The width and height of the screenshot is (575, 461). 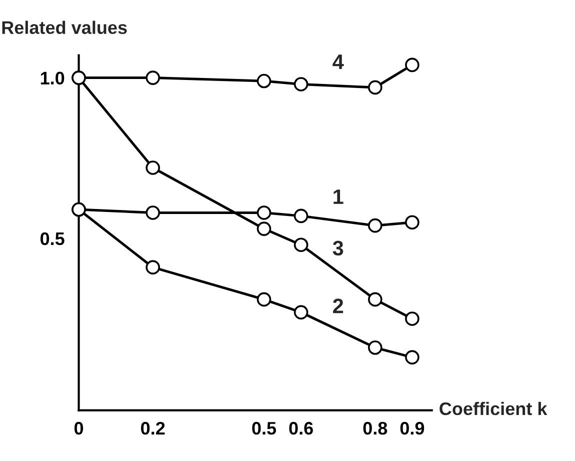 I want to click on x-tick-label: 0.2, so click(x=153, y=428).